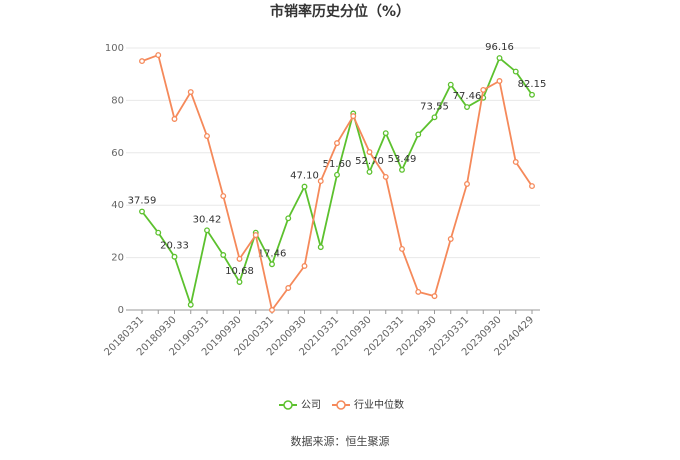 Image resolution: width=680 pixels, height=460 pixels. Describe the element at coordinates (379, 404) in the screenshot. I see `legend-label: 行业中位数` at that location.